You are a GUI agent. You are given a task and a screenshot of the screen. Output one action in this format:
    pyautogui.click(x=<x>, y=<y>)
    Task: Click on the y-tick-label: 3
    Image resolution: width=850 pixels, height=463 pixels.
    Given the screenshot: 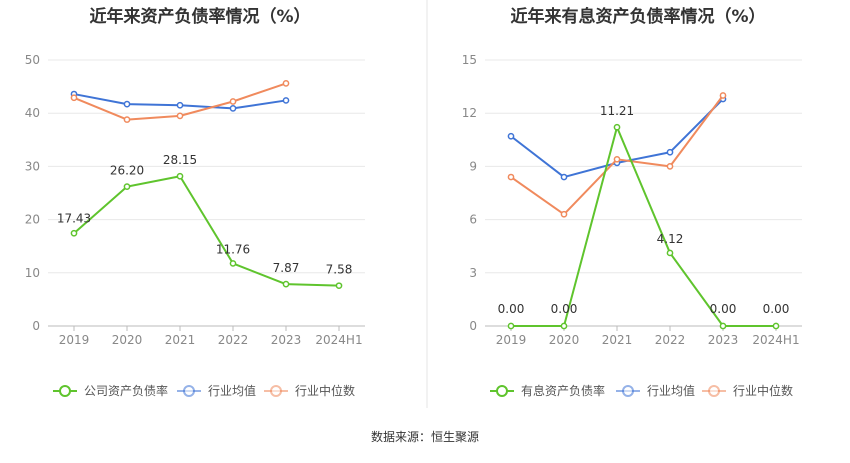 What is the action you would take?
    pyautogui.click(x=473, y=273)
    